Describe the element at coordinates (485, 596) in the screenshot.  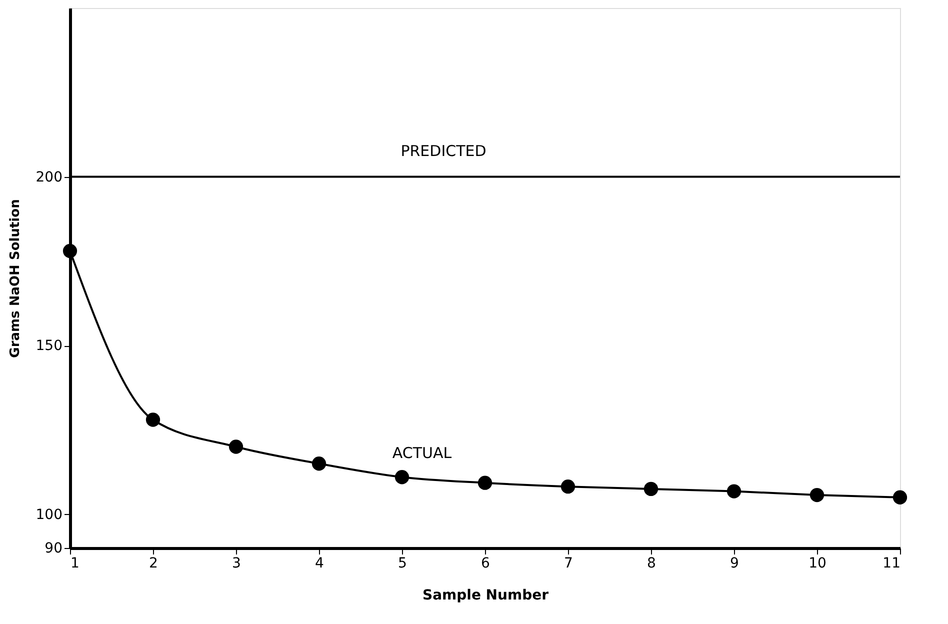
I see `x-axis-title: Sample Number` at that location.